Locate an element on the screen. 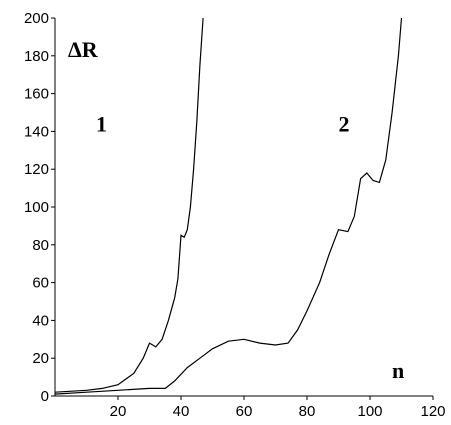  y-tick-label: 20 is located at coordinates (40, 358).